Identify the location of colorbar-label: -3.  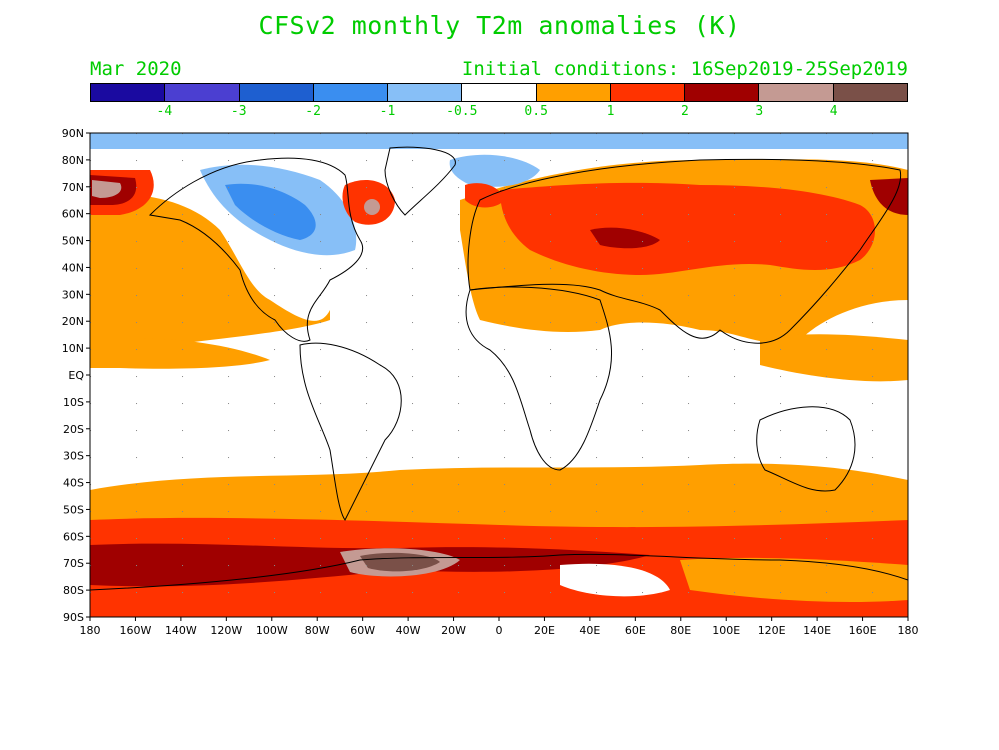
(238, 111).